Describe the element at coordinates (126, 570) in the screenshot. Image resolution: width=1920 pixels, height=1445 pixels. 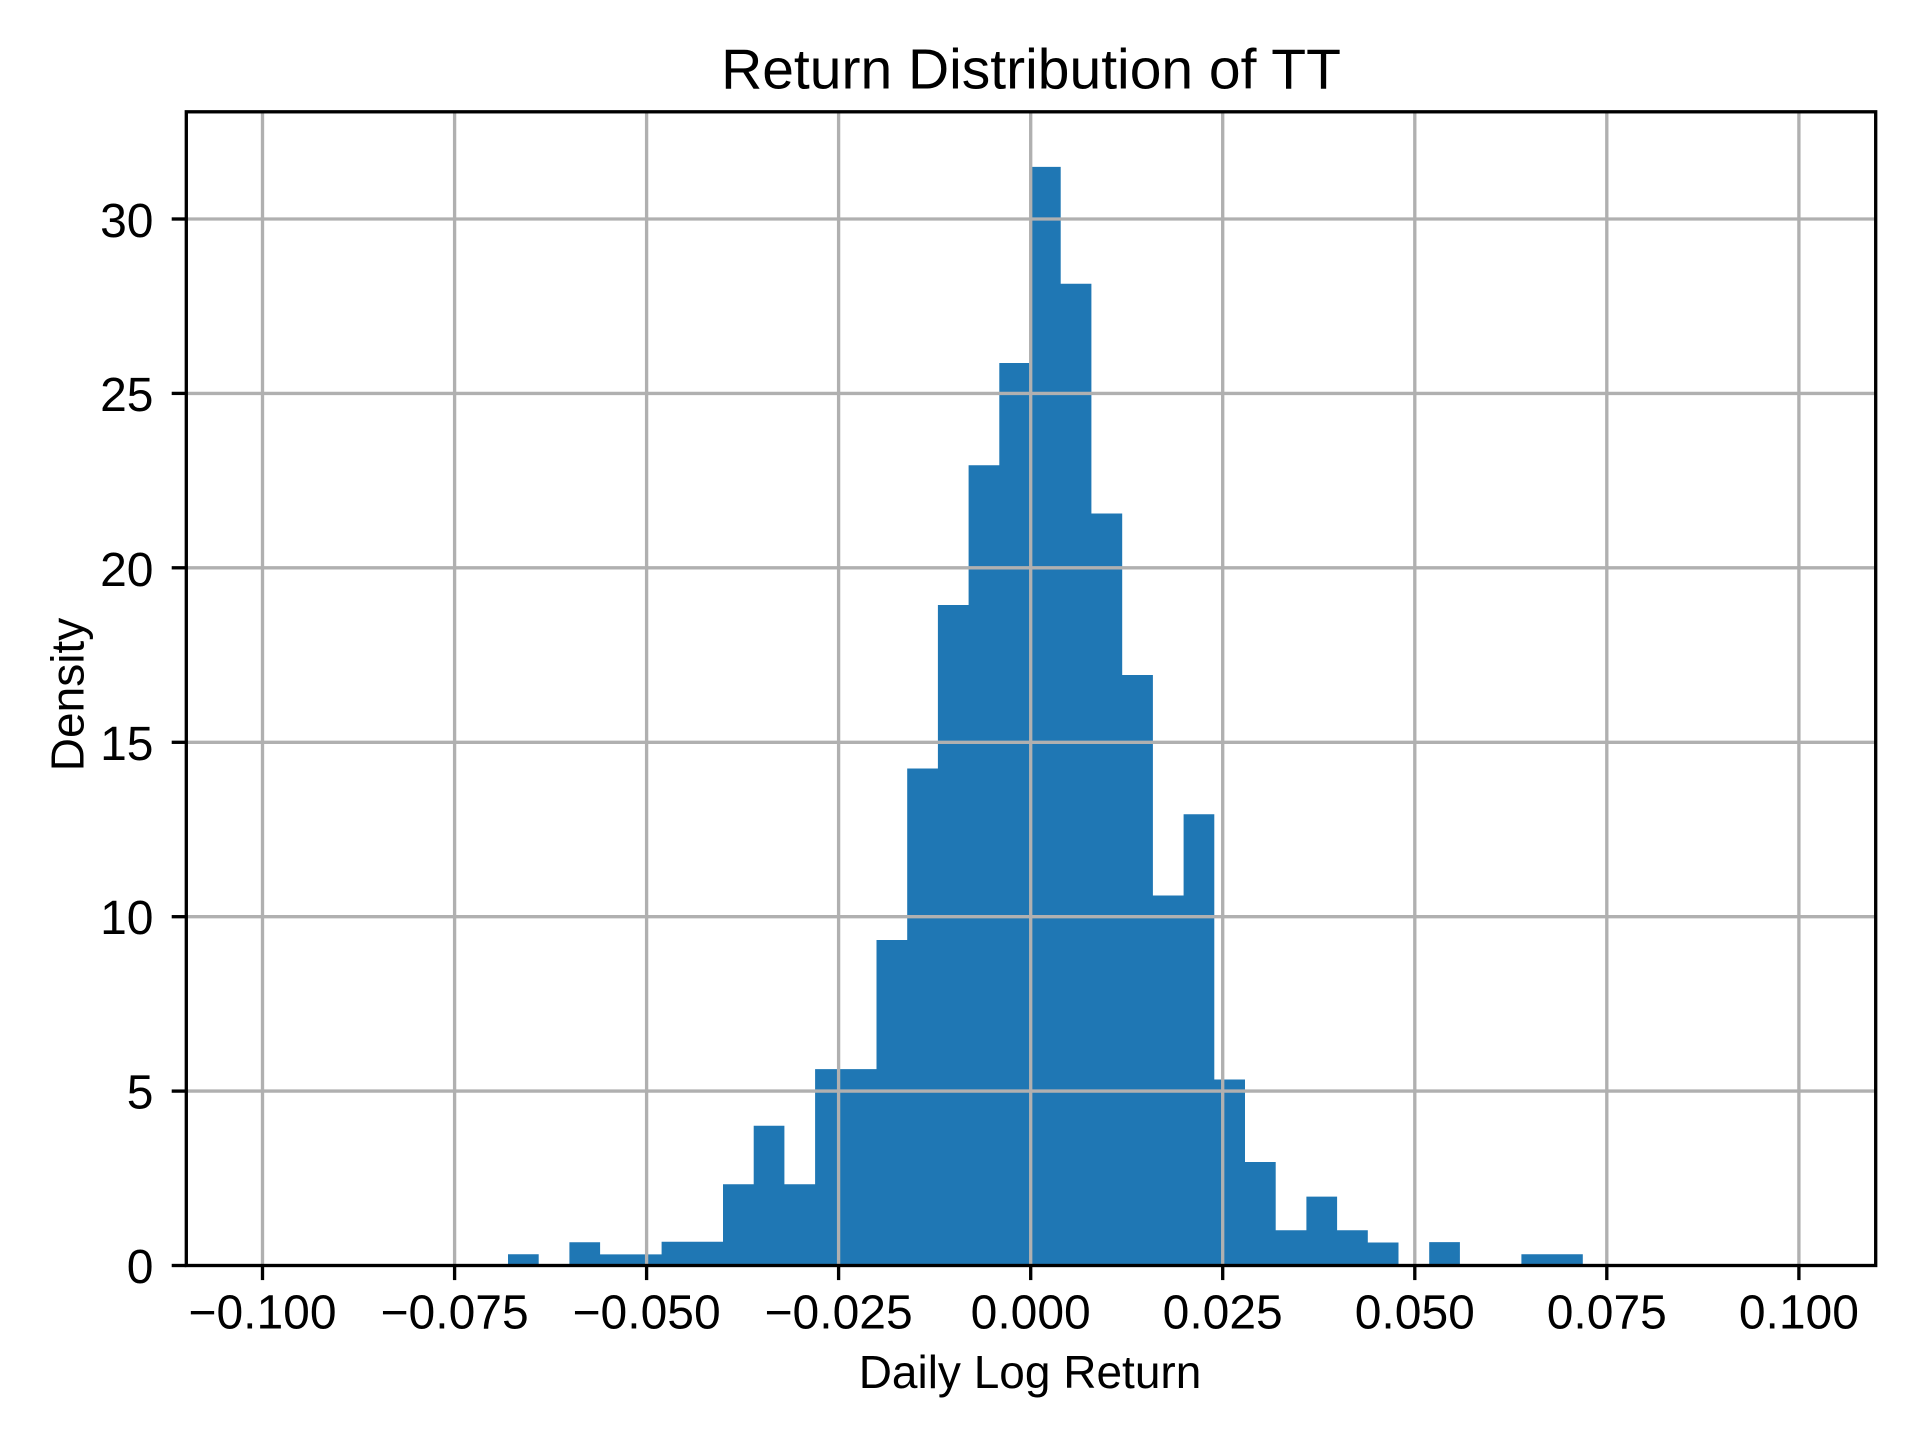
I see `svg-text: 20` at that location.